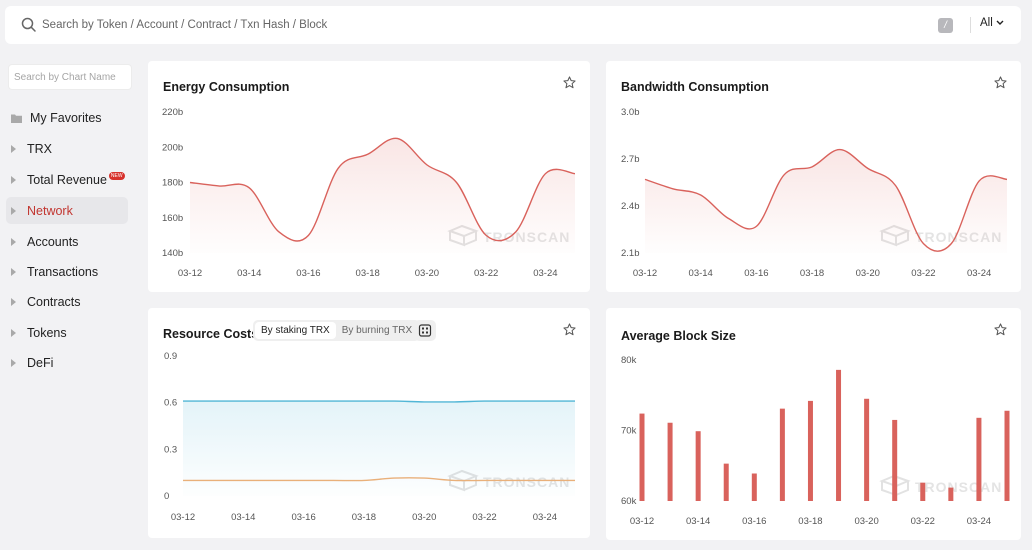 The width and height of the screenshot is (1032, 550). I want to click on tab-by-staking-trx: By staking TRX, so click(295, 330).